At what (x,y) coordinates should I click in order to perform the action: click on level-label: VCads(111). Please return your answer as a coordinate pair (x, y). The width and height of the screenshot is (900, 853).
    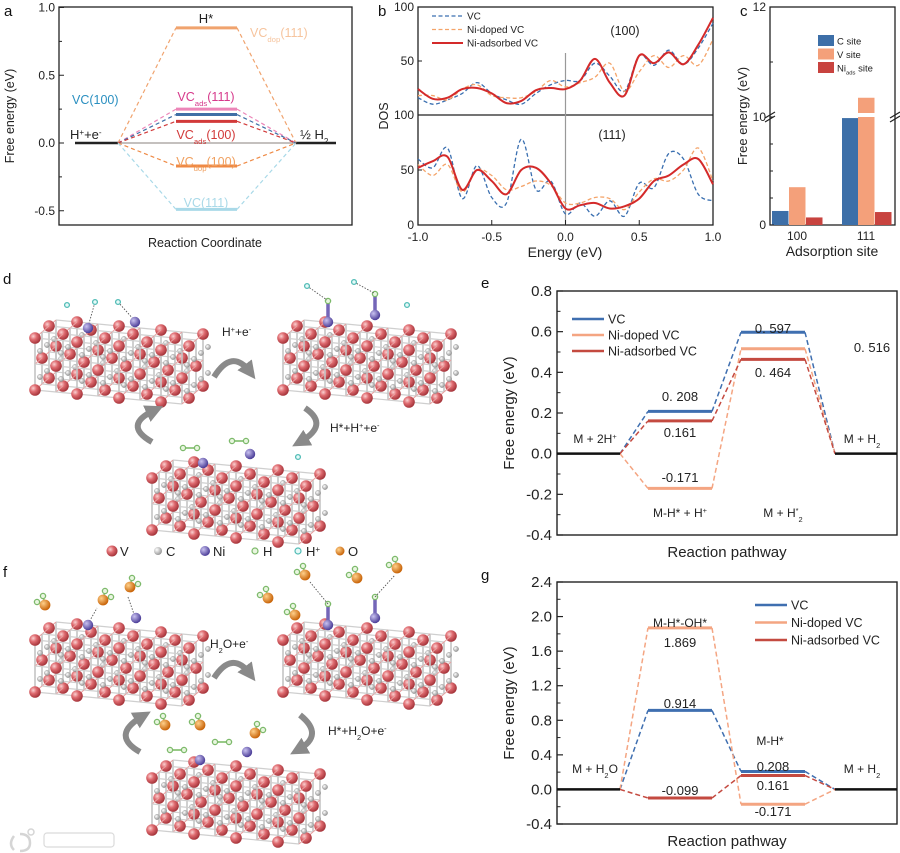
    Looking at the image, I should click on (205, 99).